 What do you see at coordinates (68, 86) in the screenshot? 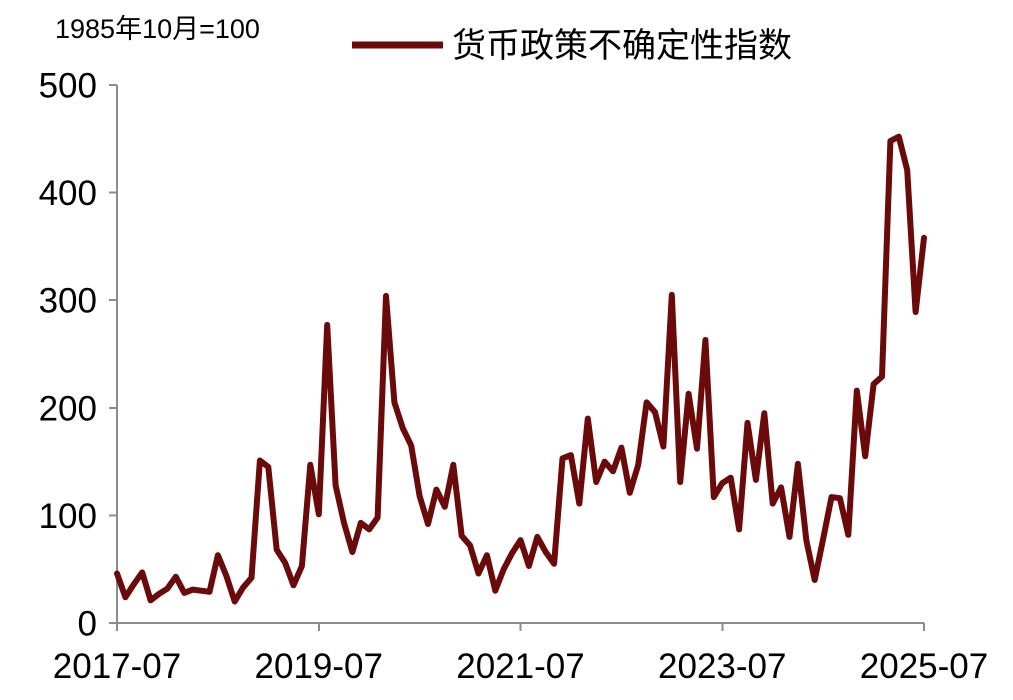
I see `y-tick-label: 500` at bounding box center [68, 86].